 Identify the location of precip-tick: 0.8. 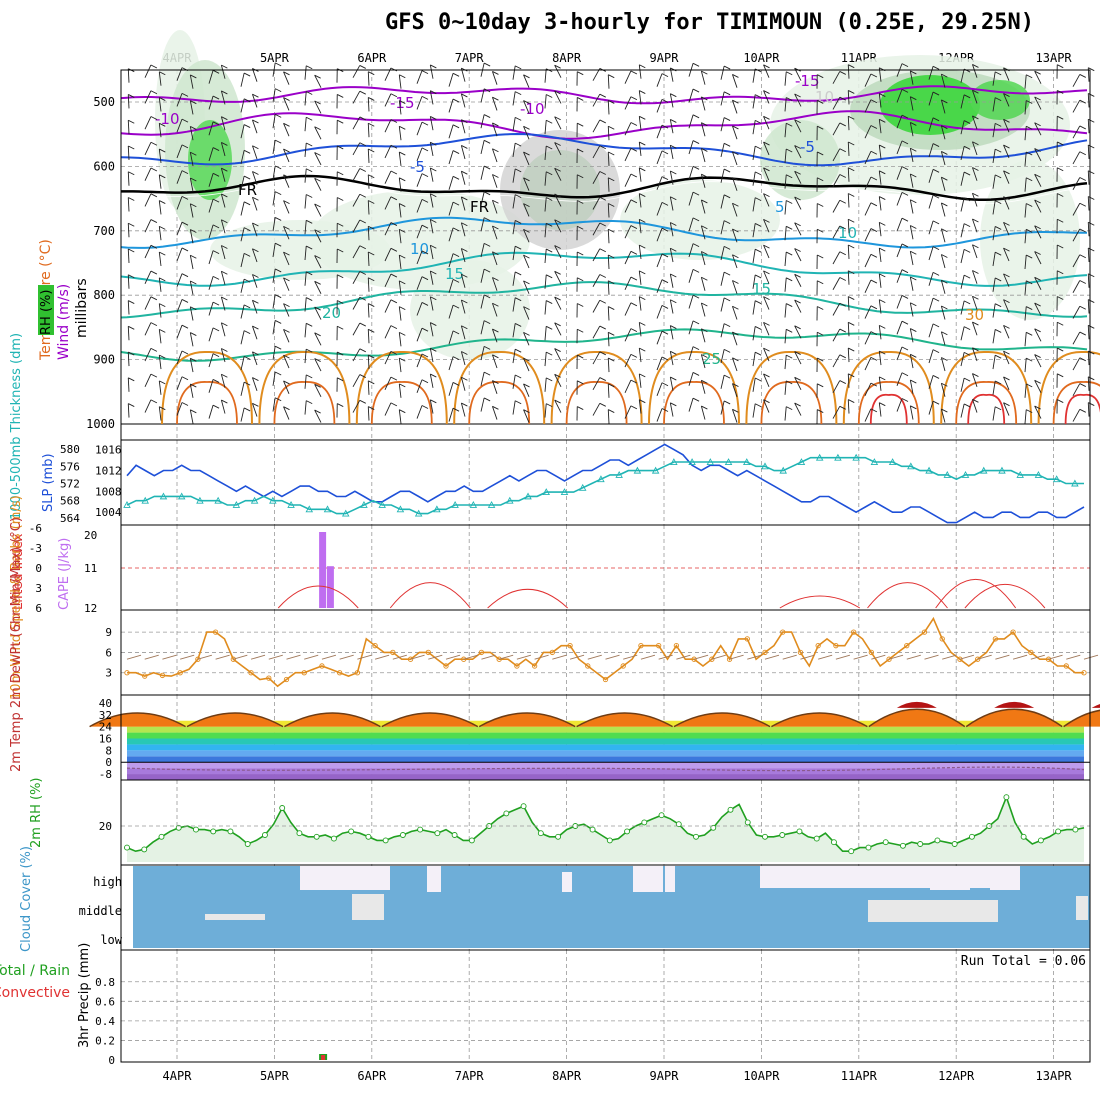
(105, 982).